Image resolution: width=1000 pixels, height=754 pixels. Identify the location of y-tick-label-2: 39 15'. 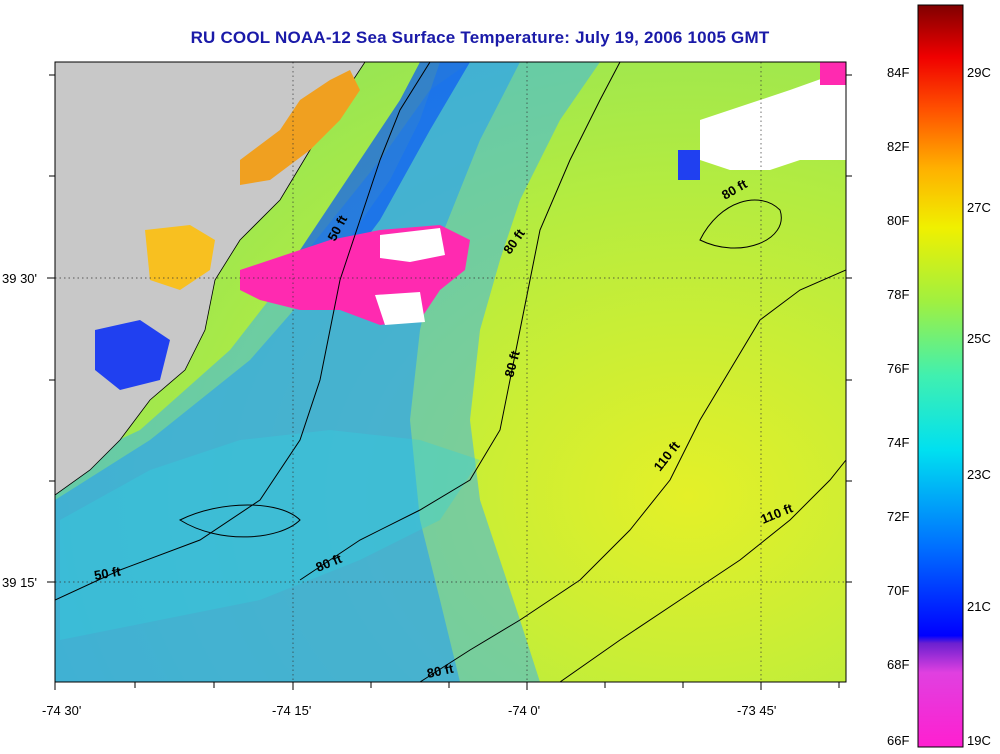
(19, 582).